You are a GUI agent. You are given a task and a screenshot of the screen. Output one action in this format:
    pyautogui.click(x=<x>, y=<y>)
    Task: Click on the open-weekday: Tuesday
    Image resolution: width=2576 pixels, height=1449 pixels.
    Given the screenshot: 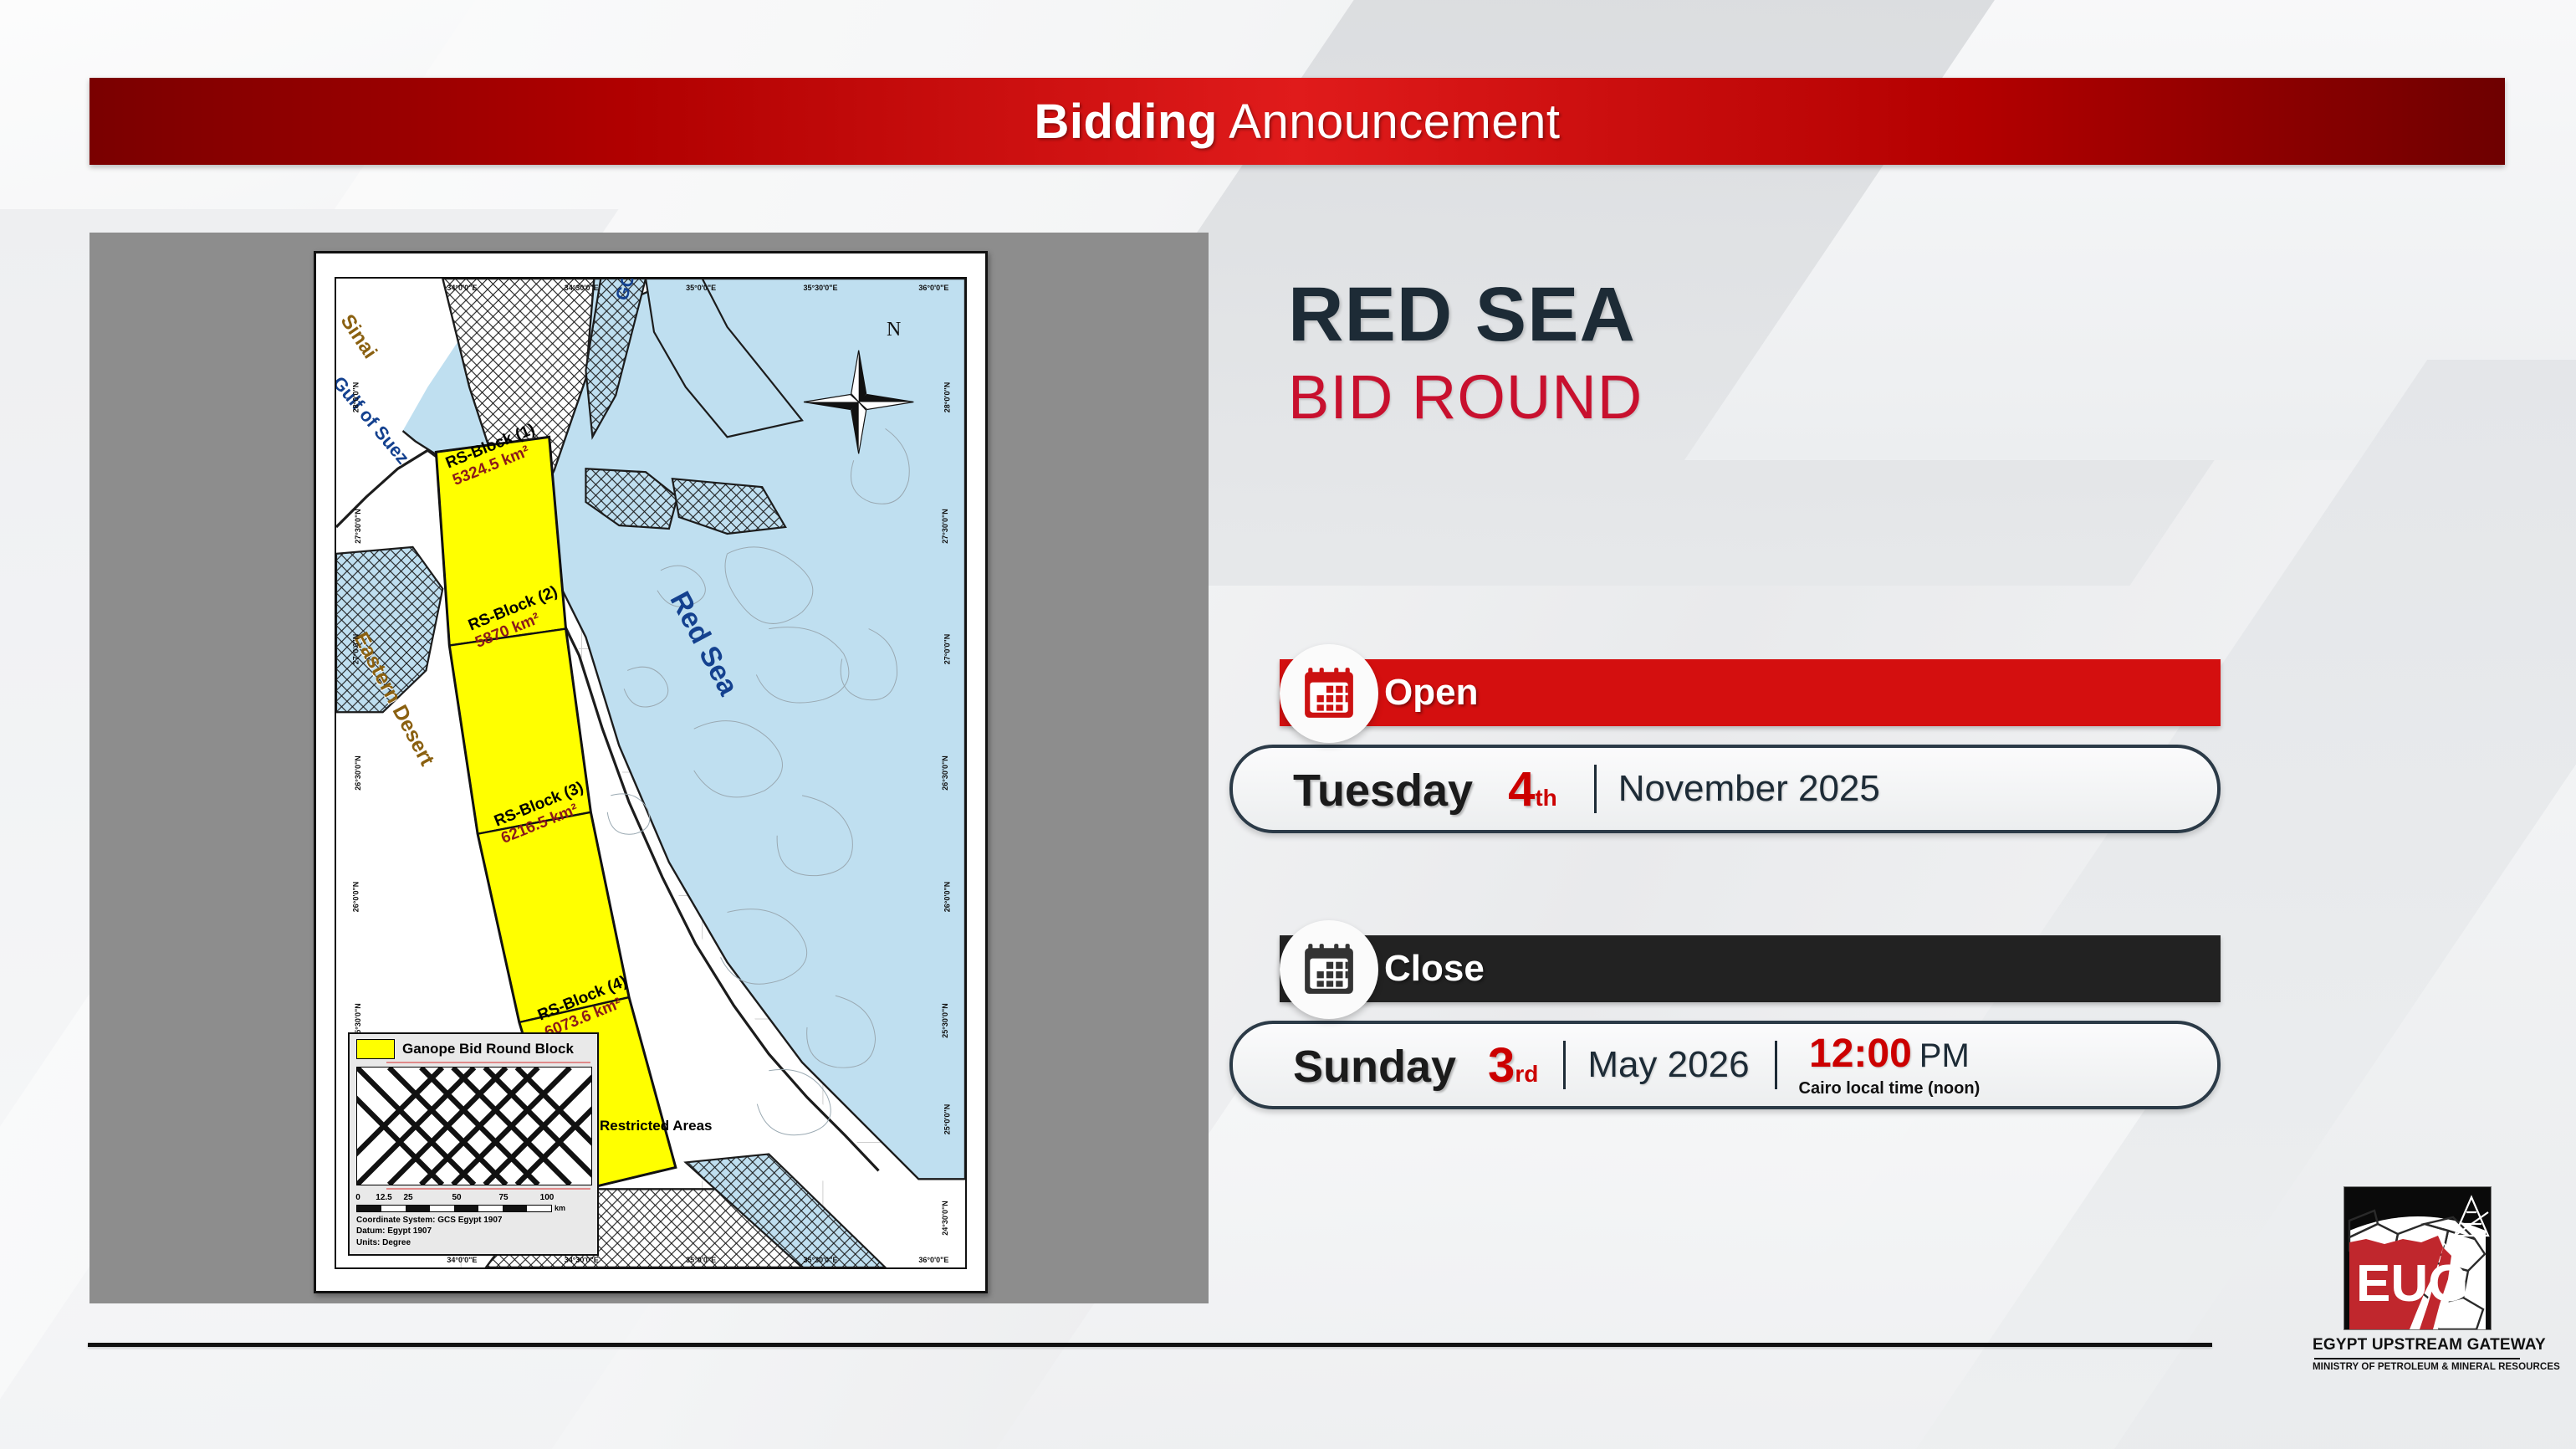 What is the action you would take?
    pyautogui.click(x=1383, y=790)
    